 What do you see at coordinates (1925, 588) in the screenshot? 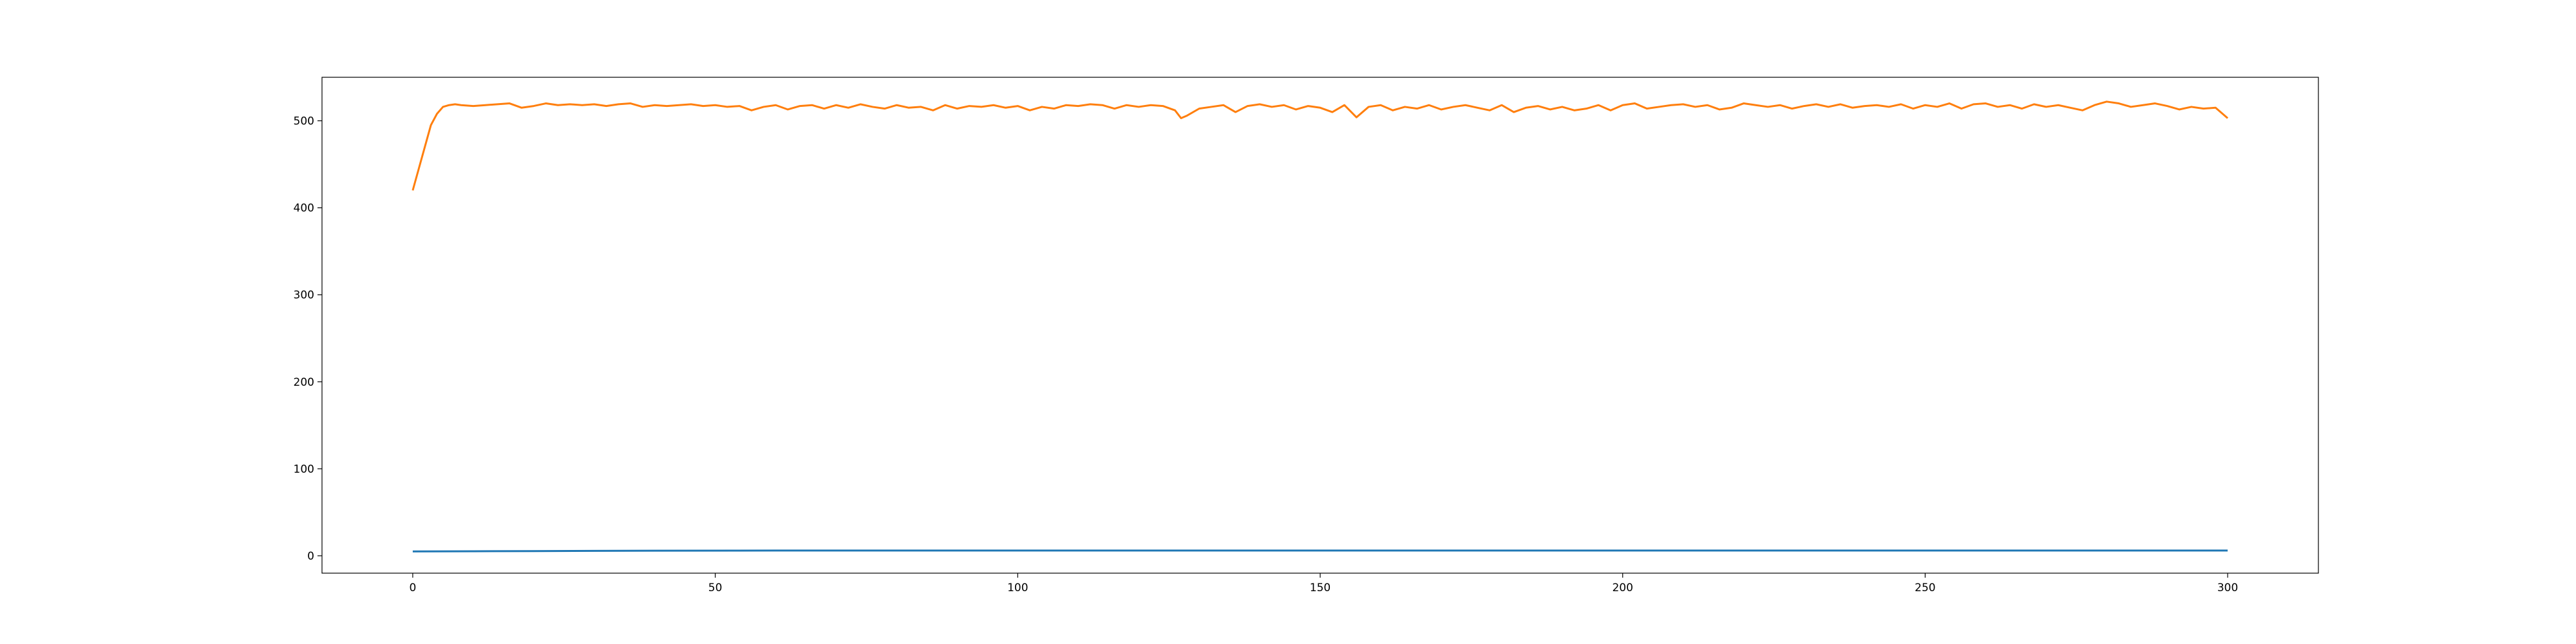
I see `x-tick-label: 250` at bounding box center [1925, 588].